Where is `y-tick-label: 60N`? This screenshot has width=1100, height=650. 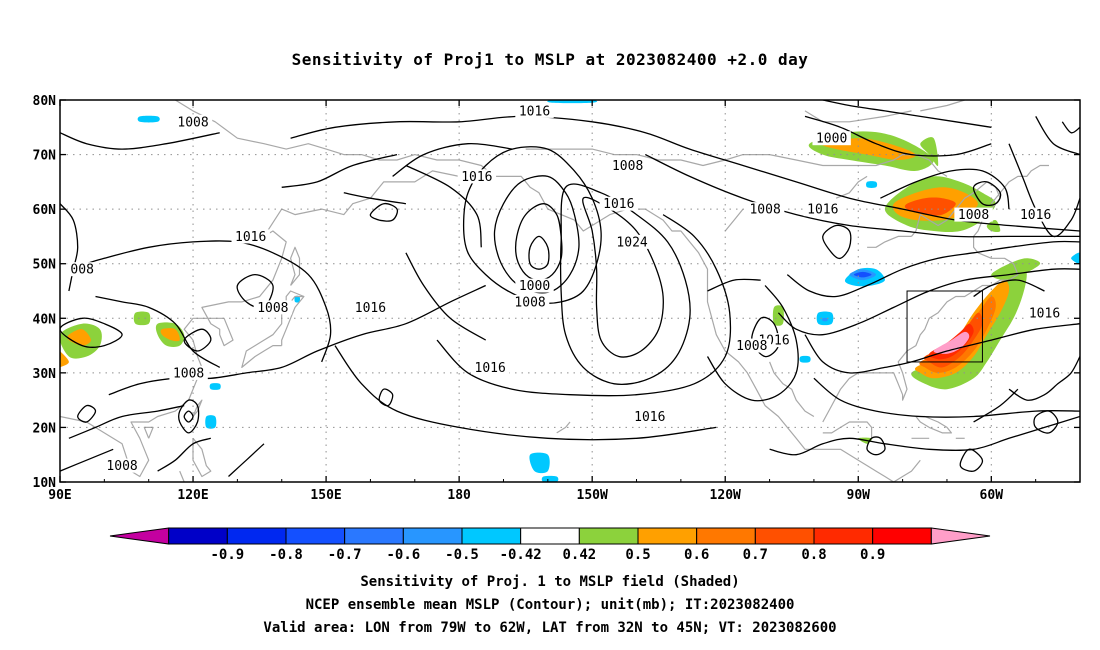
y-tick-label: 60N is located at coordinates (45, 210).